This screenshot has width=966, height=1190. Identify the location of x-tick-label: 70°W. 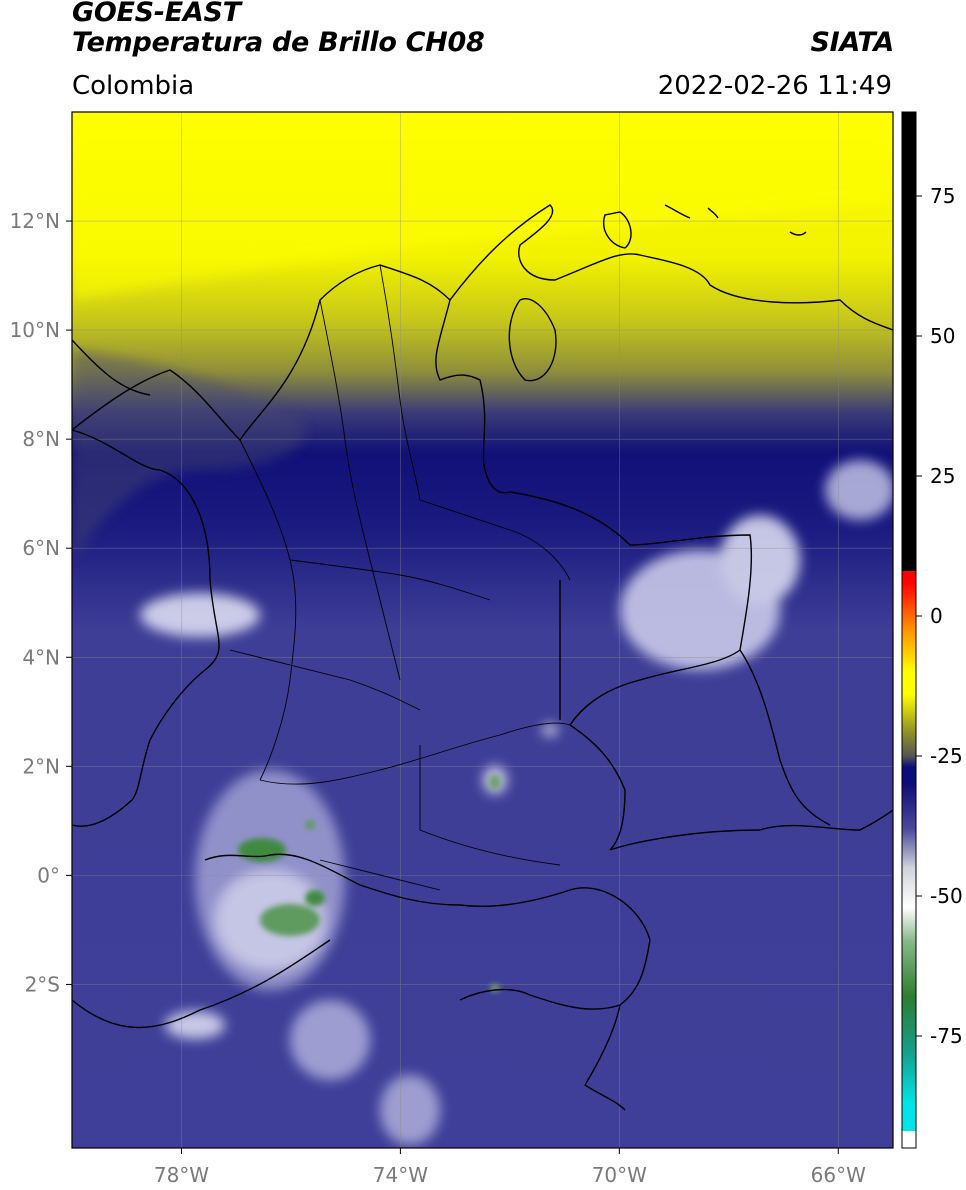
(619, 1175).